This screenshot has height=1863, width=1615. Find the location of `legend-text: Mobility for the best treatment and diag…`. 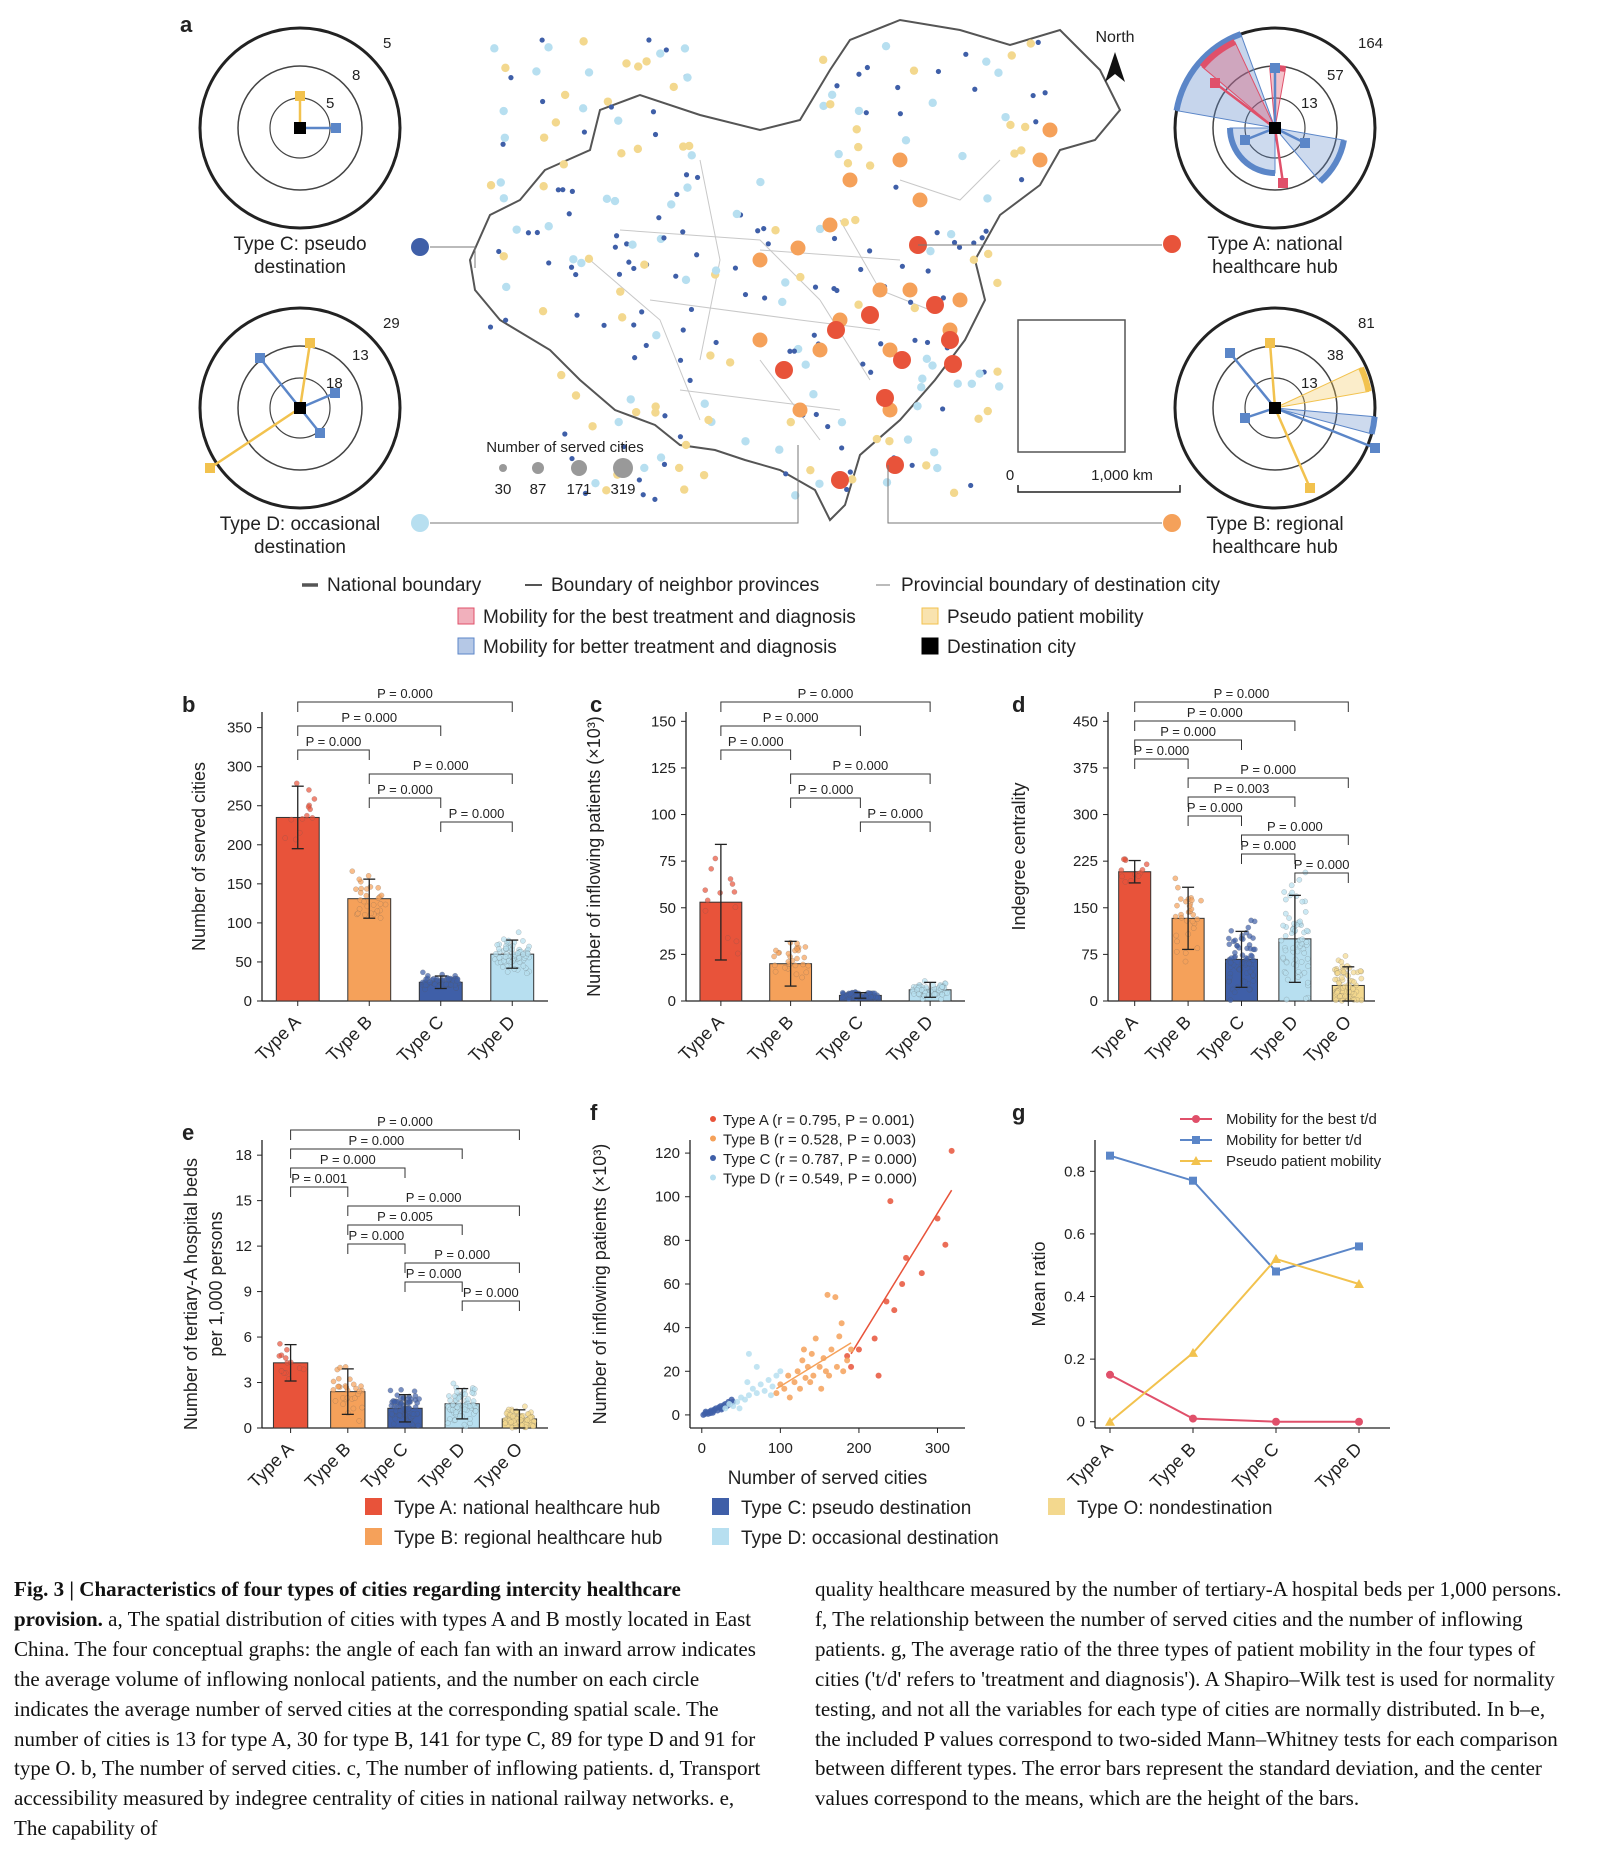

legend-text: Mobility for the best treatment and diag… is located at coordinates (669, 617).